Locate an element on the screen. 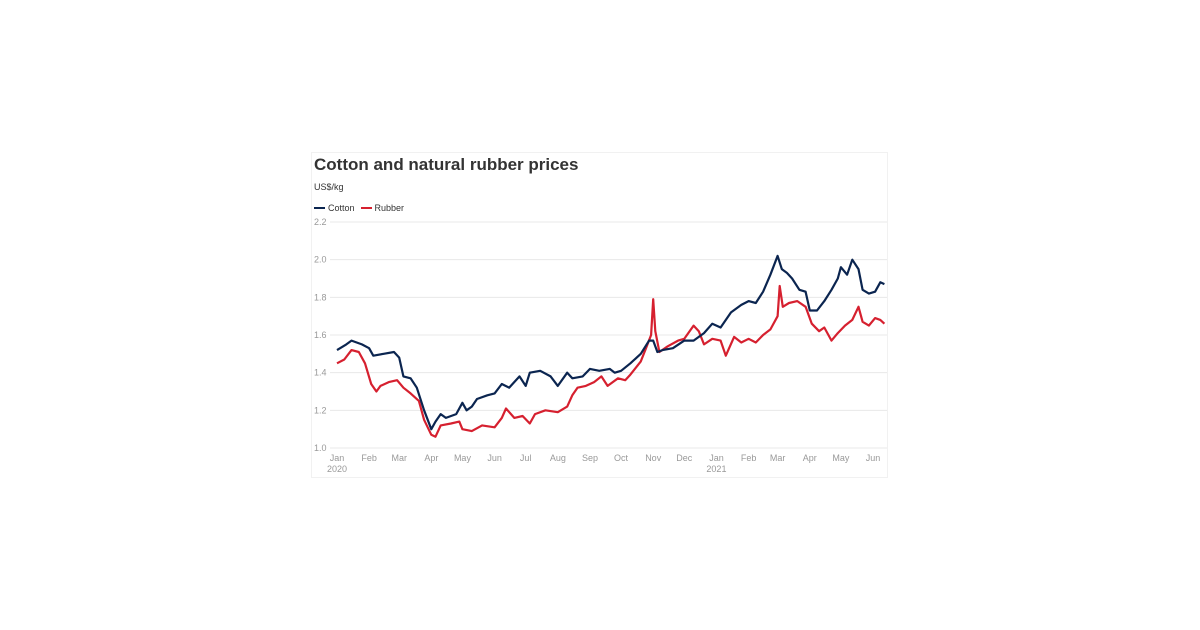 Image resolution: width=1200 pixels, height=630 pixels. series-line-rubber is located at coordinates (611, 361).